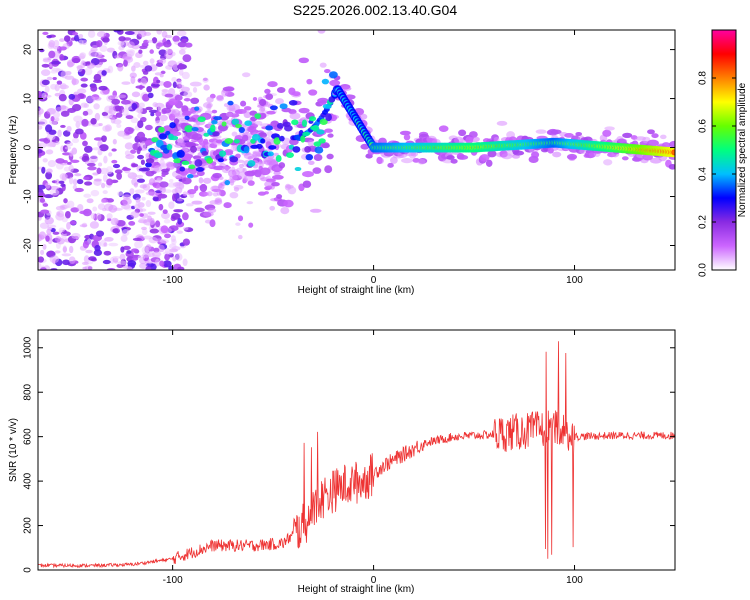  I want to click on colorbar-tick-label: 0.6, so click(703, 126).